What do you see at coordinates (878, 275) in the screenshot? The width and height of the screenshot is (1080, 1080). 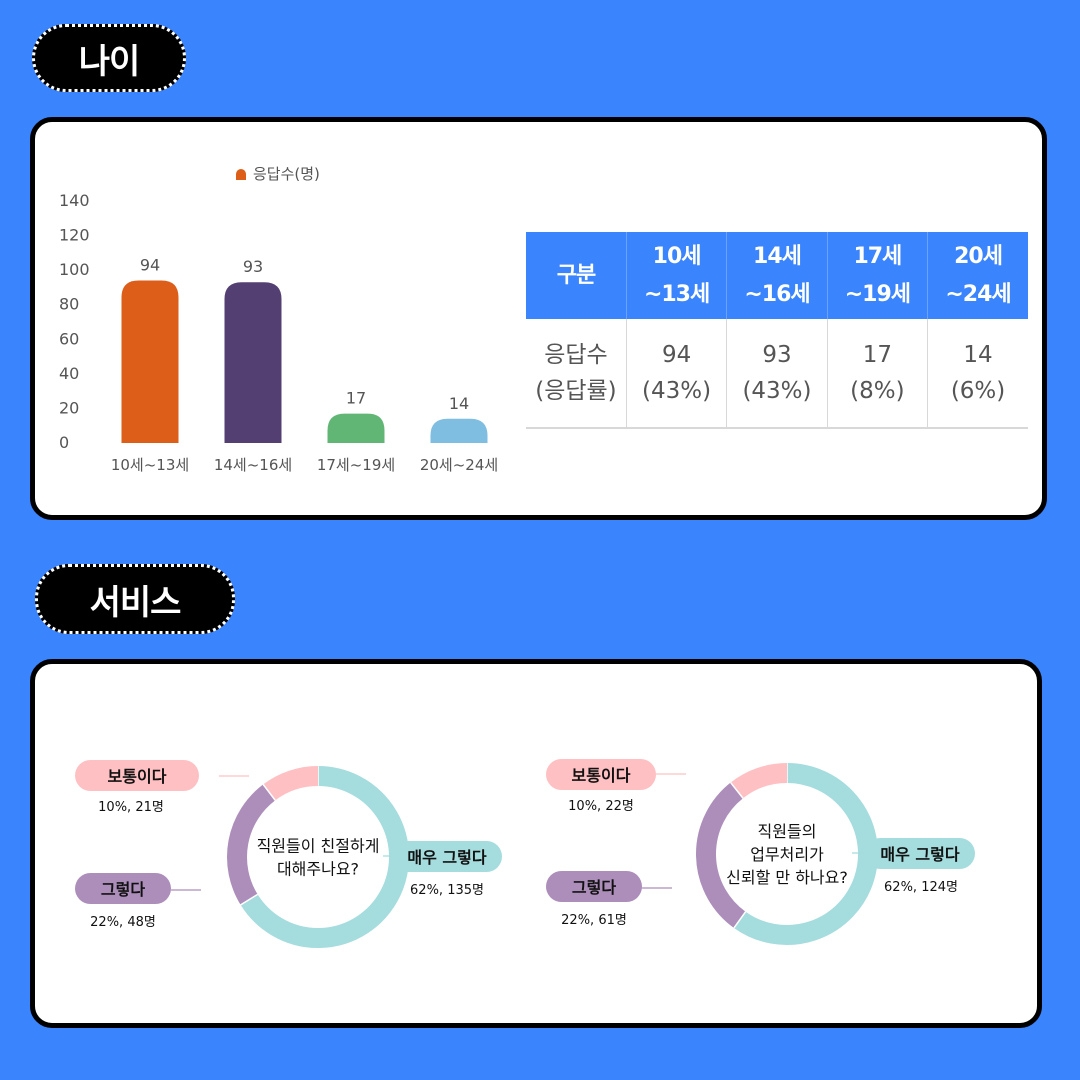 I see `table-header-cell: 17세 ~19세` at bounding box center [878, 275].